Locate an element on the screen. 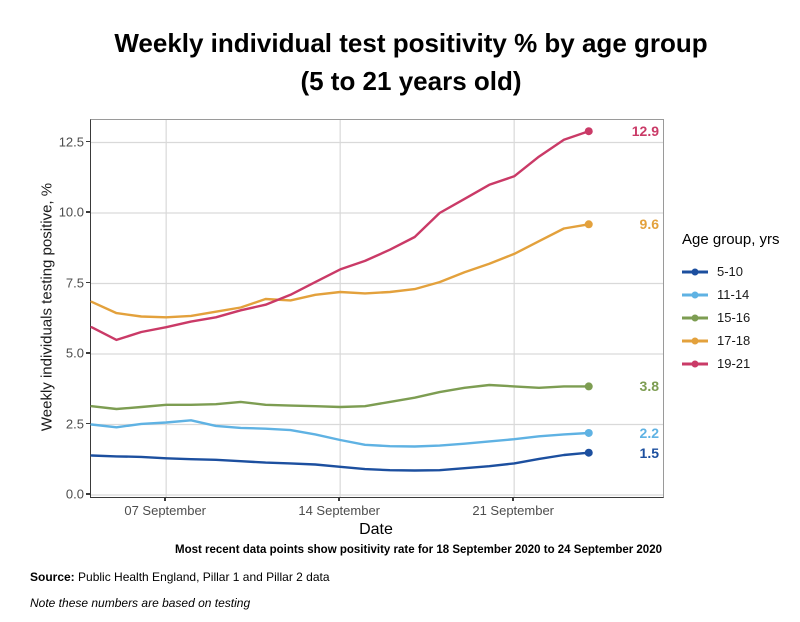 Image resolution: width=800 pixels, height=622 pixels. y-tick-label: 7.5 is located at coordinates (74, 282).